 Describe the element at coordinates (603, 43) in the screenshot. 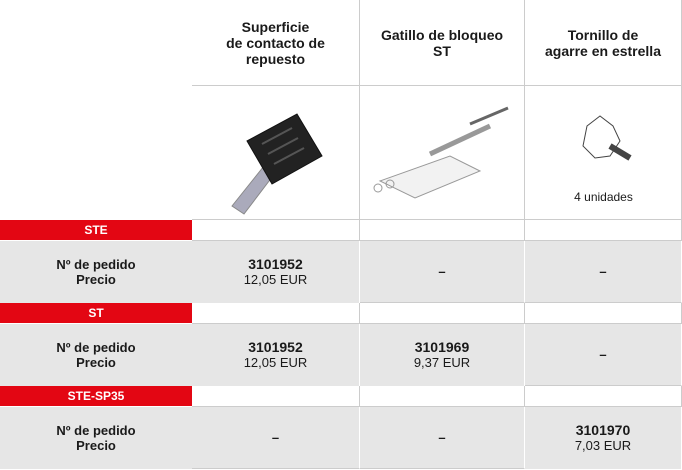

I see `column-header: Tornillo de agarre en estrella` at that location.